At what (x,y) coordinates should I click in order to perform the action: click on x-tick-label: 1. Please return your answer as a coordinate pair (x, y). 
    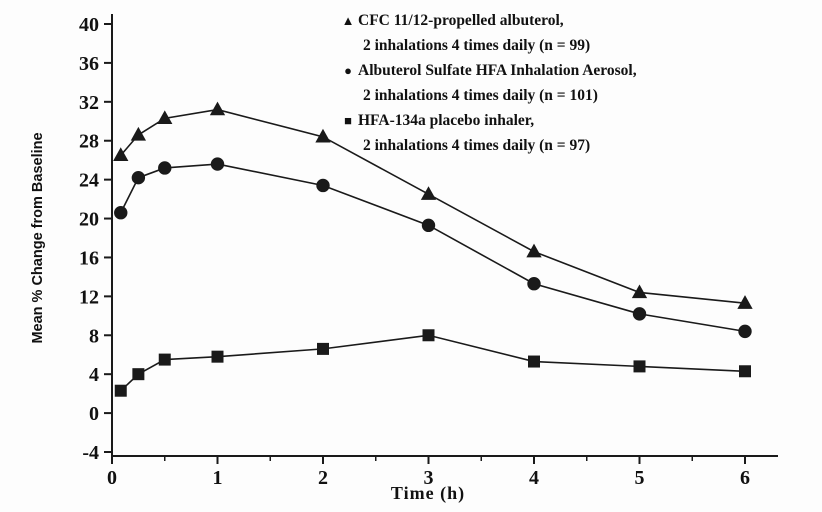
    Looking at the image, I should click on (218, 478).